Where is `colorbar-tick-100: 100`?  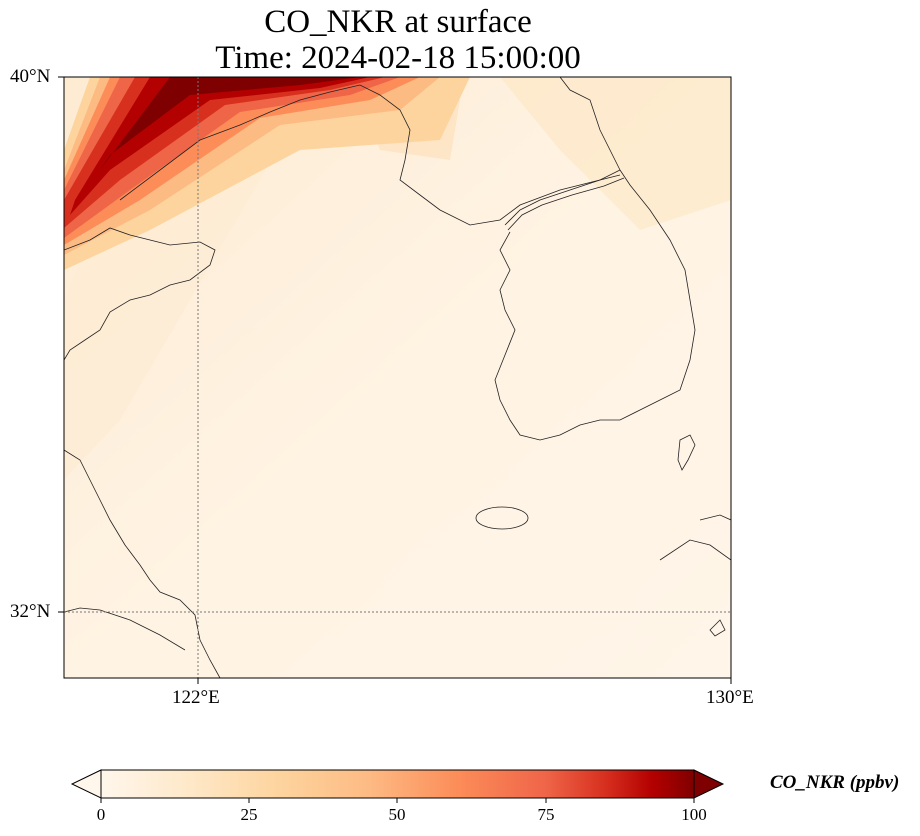 colorbar-tick-100: 100 is located at coordinates (694, 814).